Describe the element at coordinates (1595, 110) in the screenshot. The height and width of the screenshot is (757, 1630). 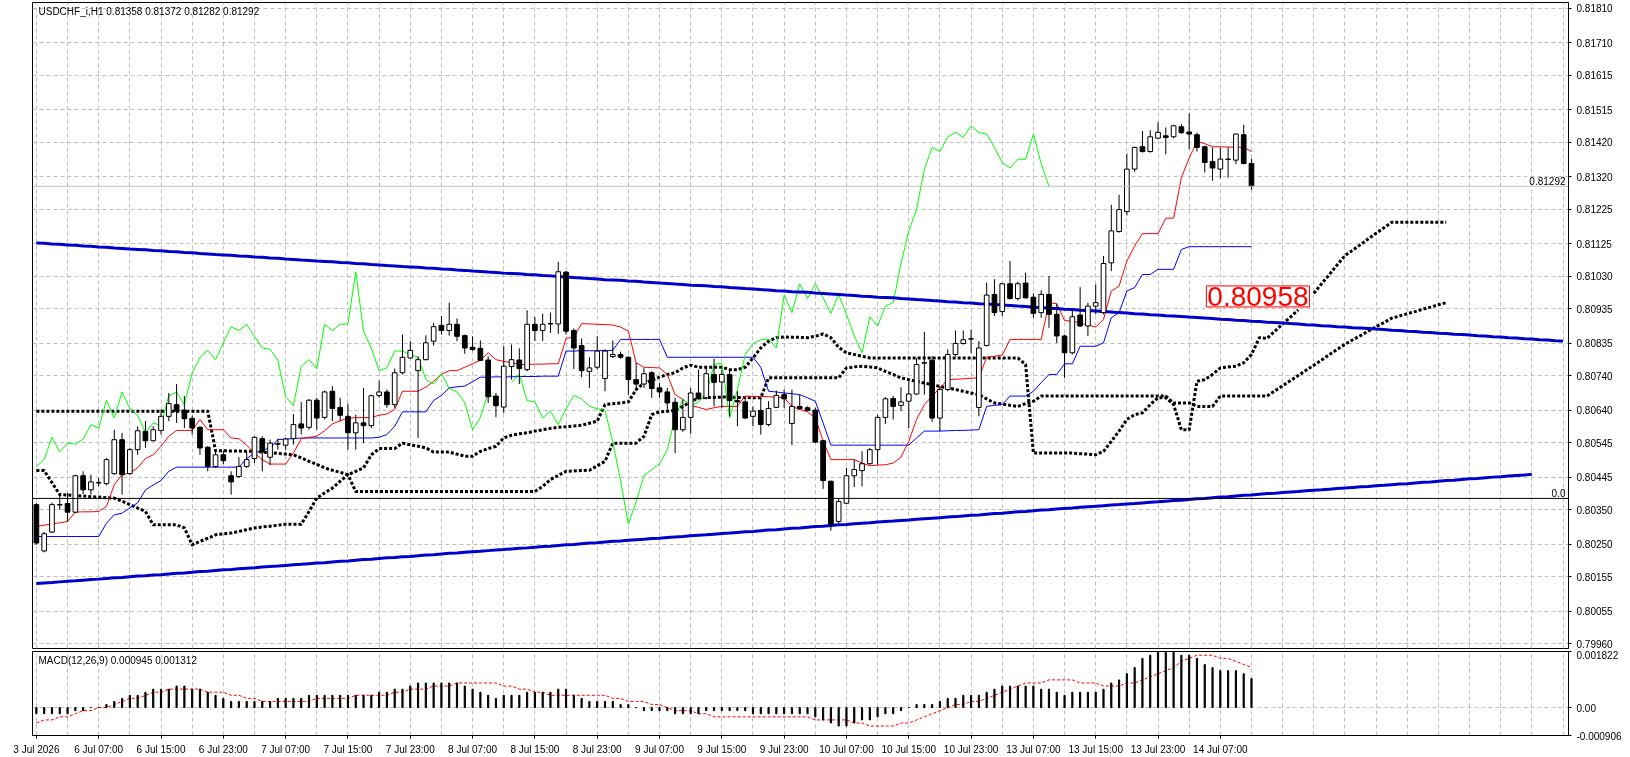
I see `y-tick-label: 0.81515` at that location.